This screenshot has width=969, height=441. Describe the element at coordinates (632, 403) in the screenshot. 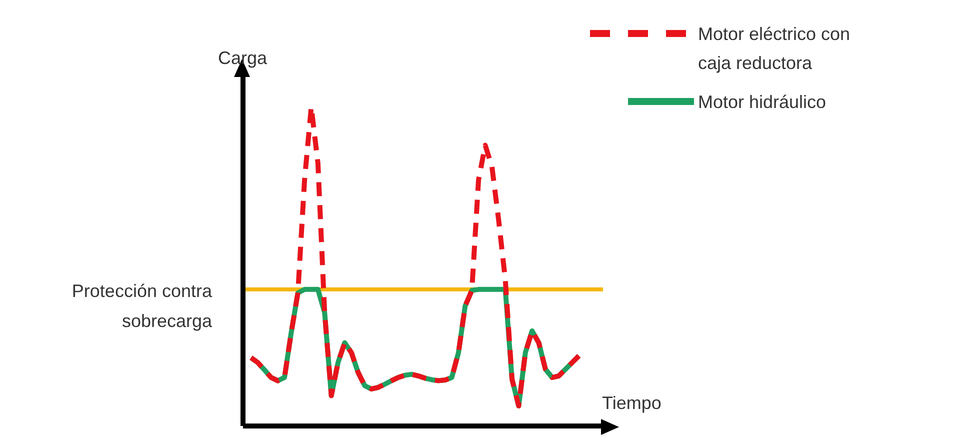

I see `x-axis-title: Tiempo` at that location.